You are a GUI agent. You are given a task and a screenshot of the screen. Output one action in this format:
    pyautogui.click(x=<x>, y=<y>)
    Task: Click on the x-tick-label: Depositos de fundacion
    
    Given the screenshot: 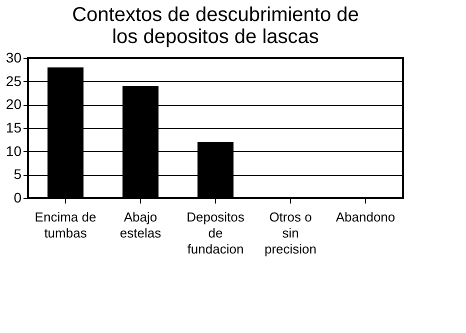 What is the action you would take?
    pyautogui.click(x=215, y=233)
    